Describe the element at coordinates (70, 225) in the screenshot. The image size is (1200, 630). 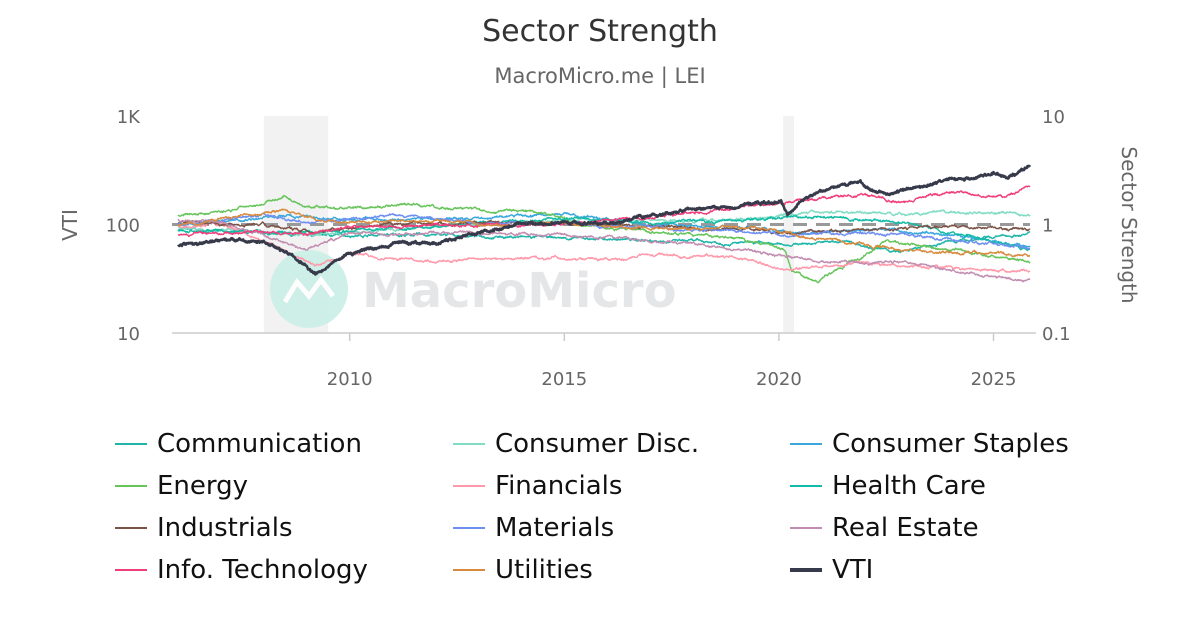
I see `left-axis-label: VTI` at that location.